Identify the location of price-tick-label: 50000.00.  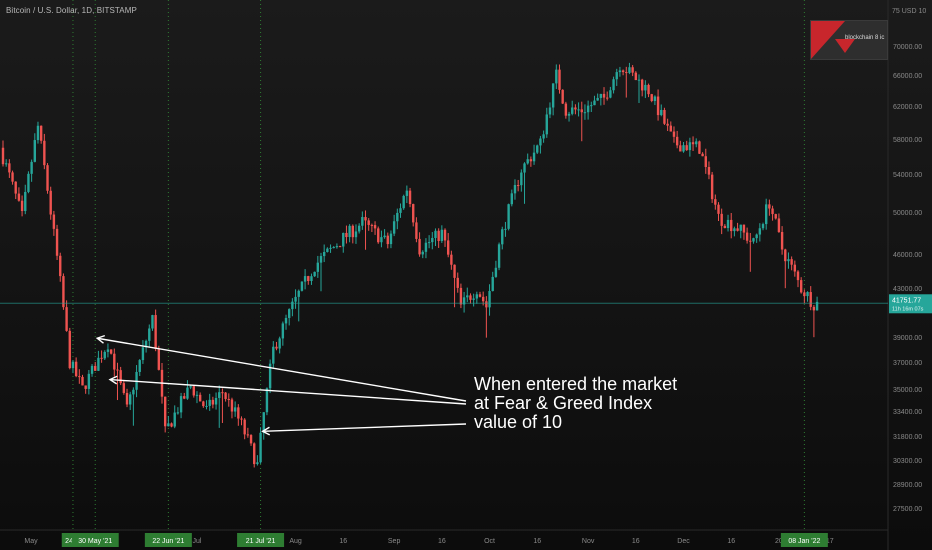
(907, 213).